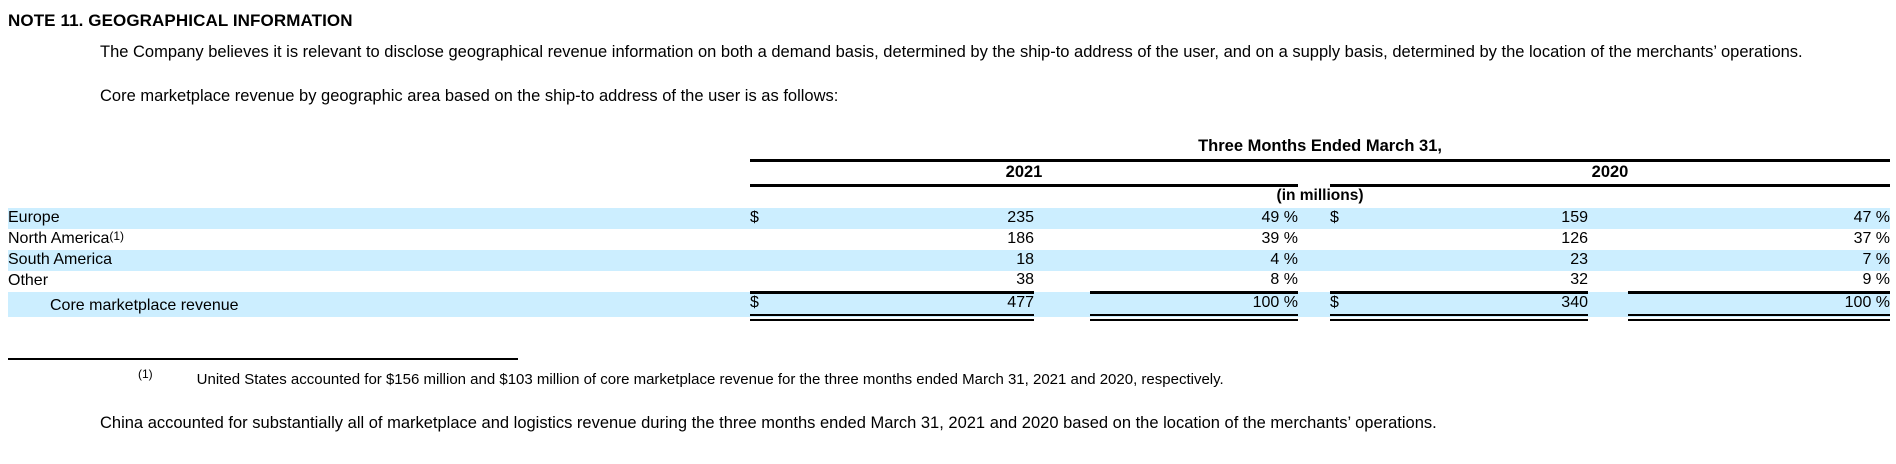 The width and height of the screenshot is (1896, 464). Describe the element at coordinates (263, 358) in the screenshot. I see `footnote-divider` at that location.